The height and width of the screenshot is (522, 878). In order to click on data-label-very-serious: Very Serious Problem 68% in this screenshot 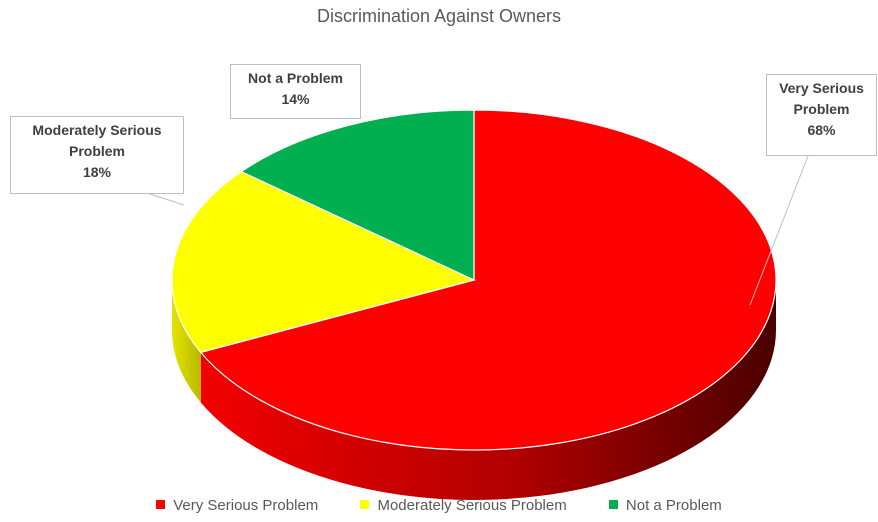, I will do `click(821, 115)`.